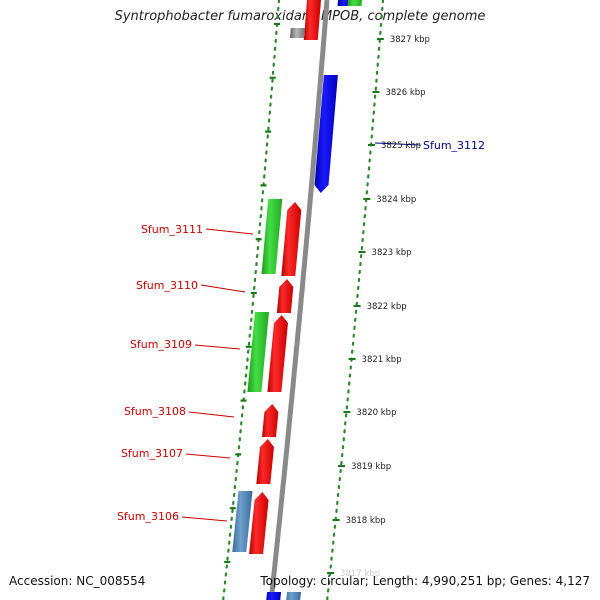 This screenshot has width=600, height=600. Describe the element at coordinates (371, 467) in the screenshot. I see `tick-label: 3819 kbp` at that location.